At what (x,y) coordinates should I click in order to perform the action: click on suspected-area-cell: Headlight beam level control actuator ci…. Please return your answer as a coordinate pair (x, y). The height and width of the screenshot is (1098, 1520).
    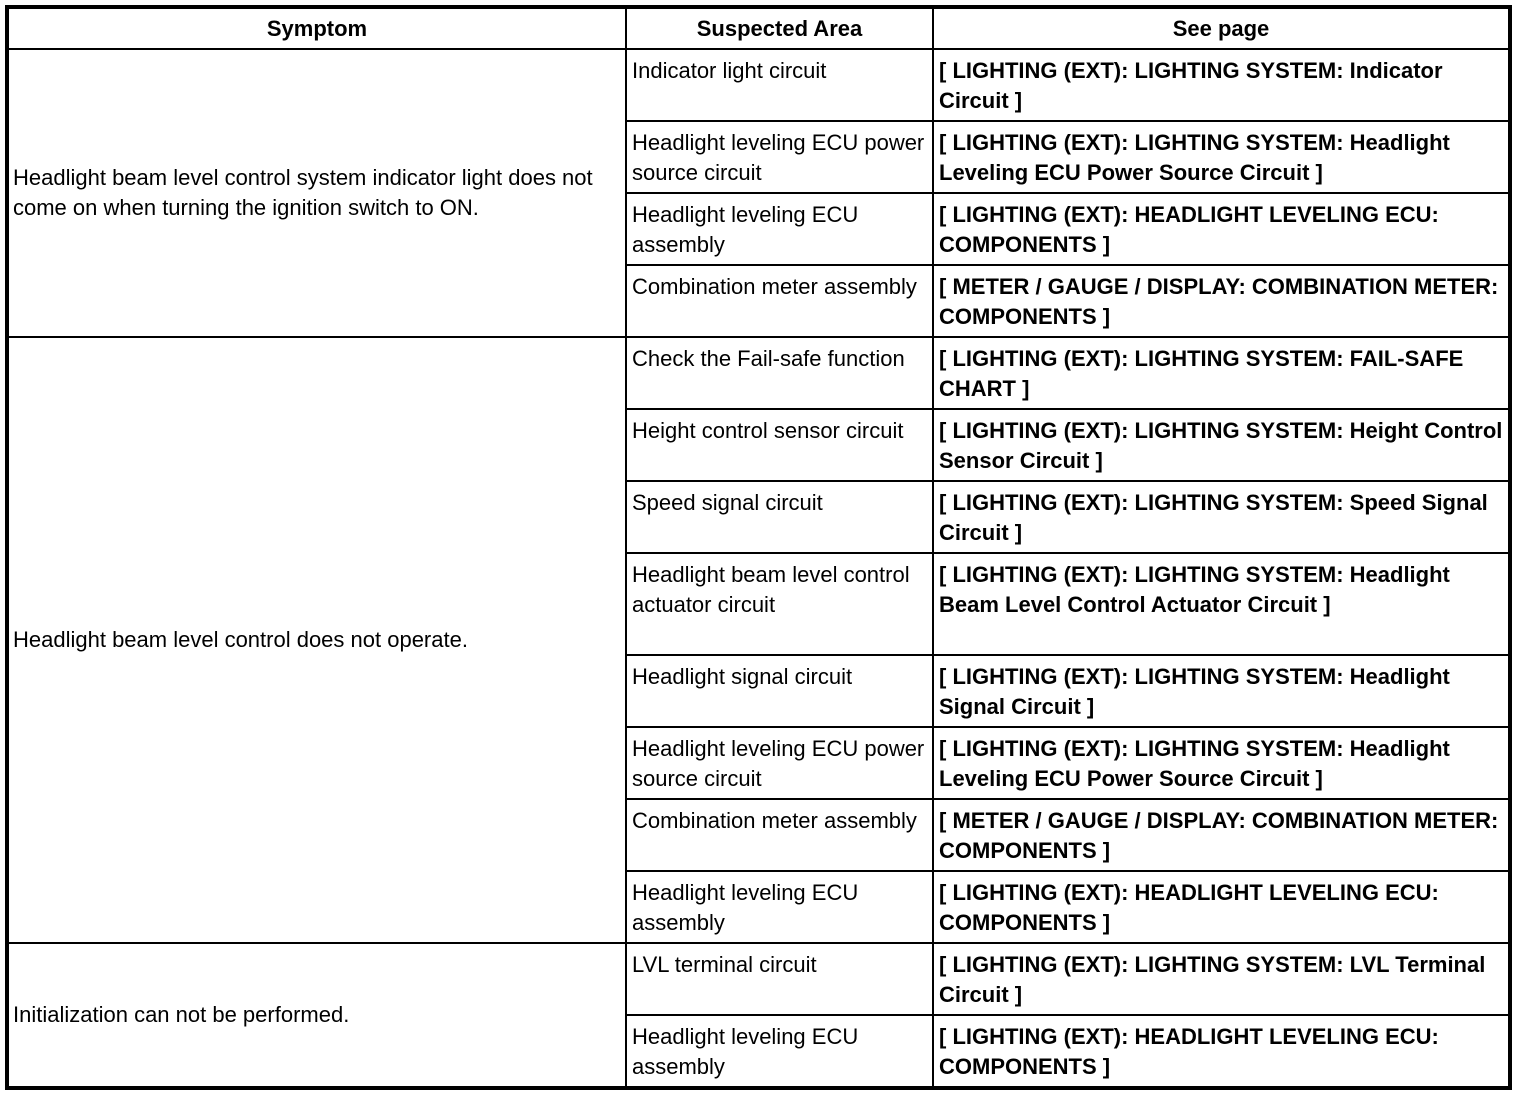
    Looking at the image, I should click on (779, 604).